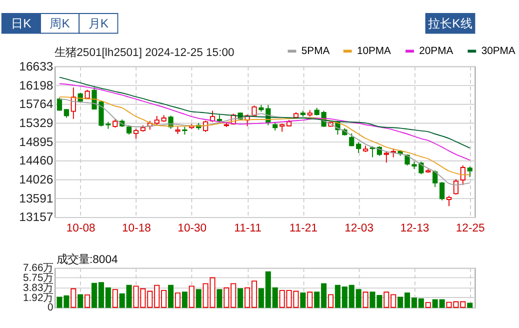 This screenshot has width=519, height=328. What do you see at coordinates (81, 228) in the screenshot?
I see `x-tick-label: 10-08` at bounding box center [81, 228].